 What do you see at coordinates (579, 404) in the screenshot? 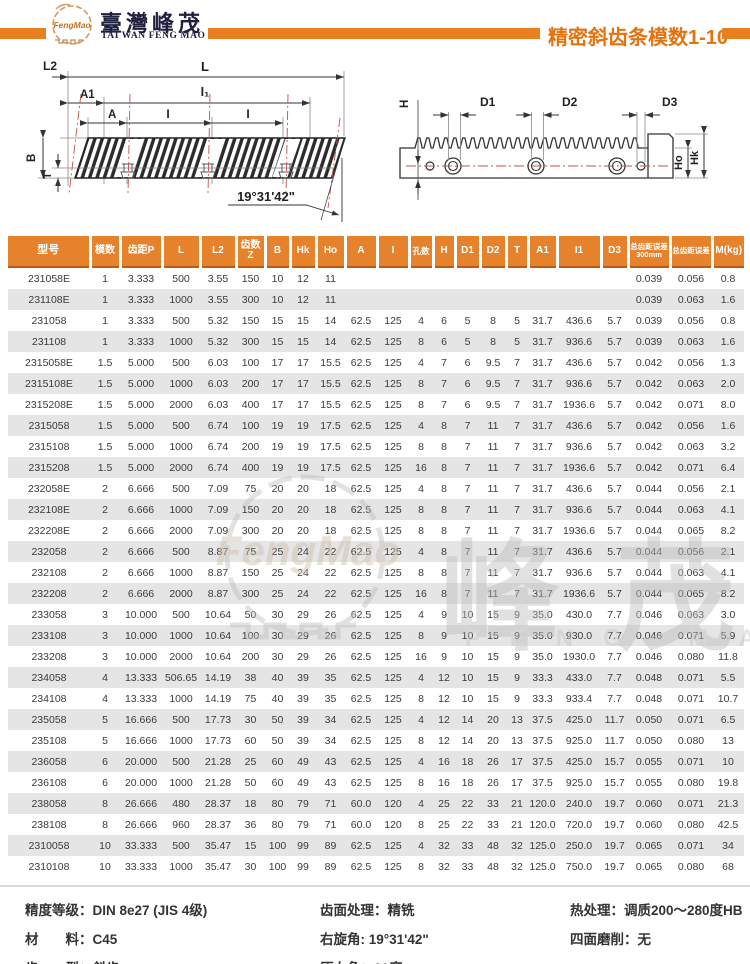
I see `cell: 1936.6` at bounding box center [579, 404].